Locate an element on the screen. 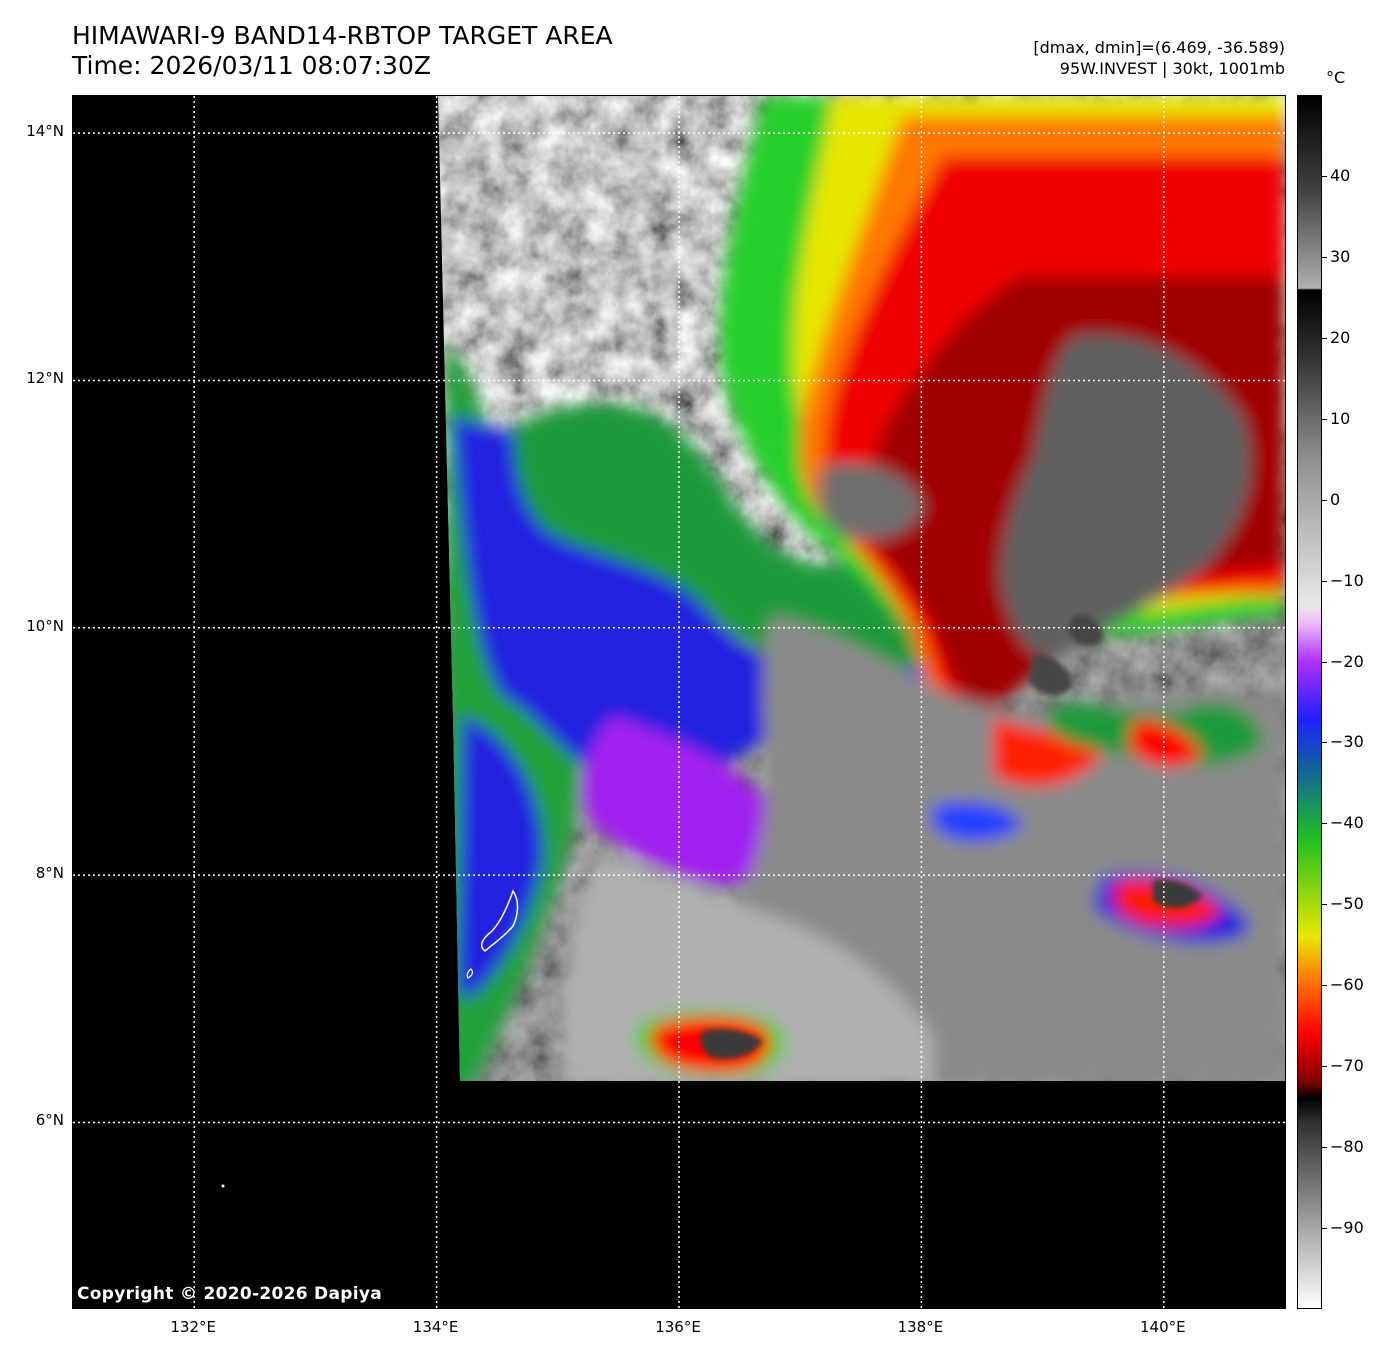  title-line1: HIMAWARI-9 BAND14-RBTOP TARGET AREA is located at coordinates (342, 35).